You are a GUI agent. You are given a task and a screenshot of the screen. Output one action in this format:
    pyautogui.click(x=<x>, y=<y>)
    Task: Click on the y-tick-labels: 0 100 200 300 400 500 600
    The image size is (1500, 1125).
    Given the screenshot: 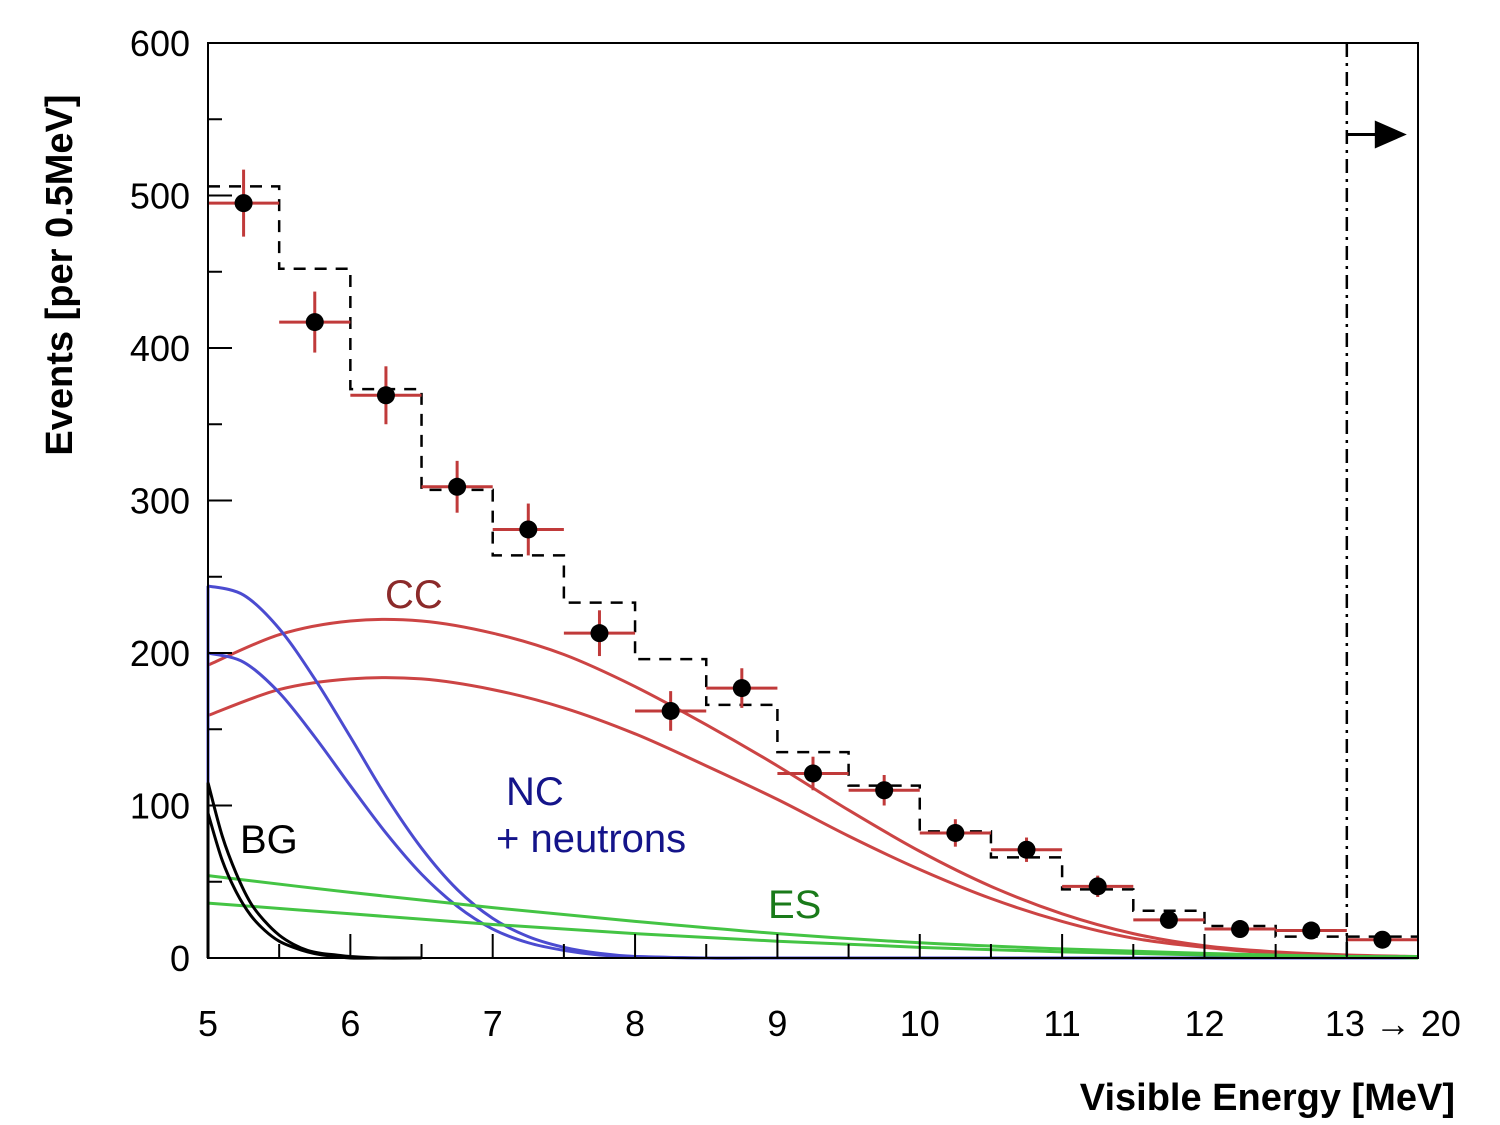 What is the action you would take?
    pyautogui.click(x=160, y=501)
    